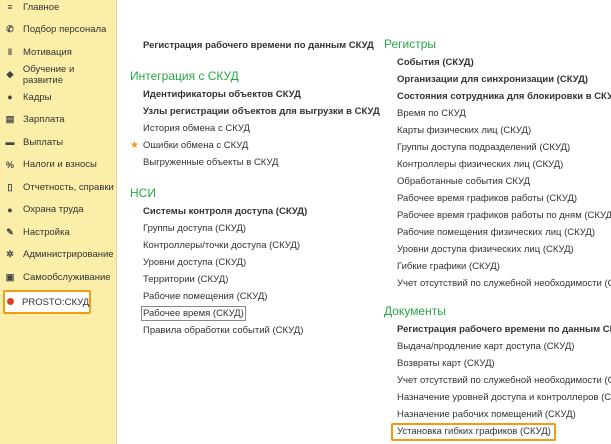 This screenshot has height=444, width=611. What do you see at coordinates (44, 119) in the screenshot?
I see `sidebar-item-label: Зарплата` at bounding box center [44, 119].